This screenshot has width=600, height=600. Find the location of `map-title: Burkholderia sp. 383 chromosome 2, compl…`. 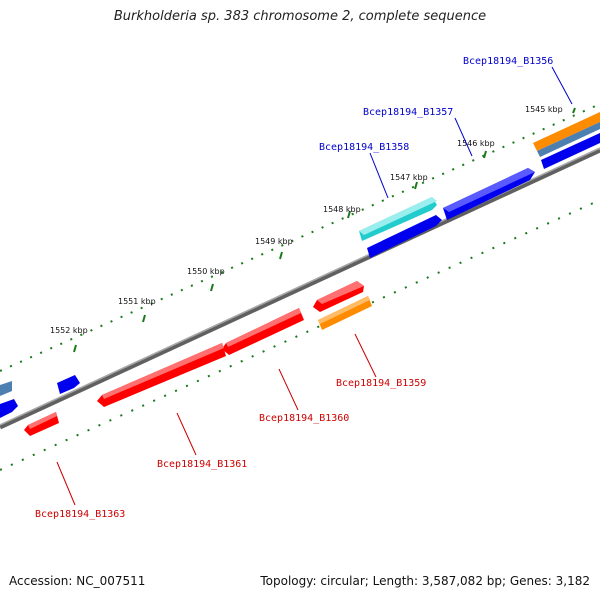

map-title: Burkholderia sp. 383 chromosome 2, compl… is located at coordinates (300, 16).